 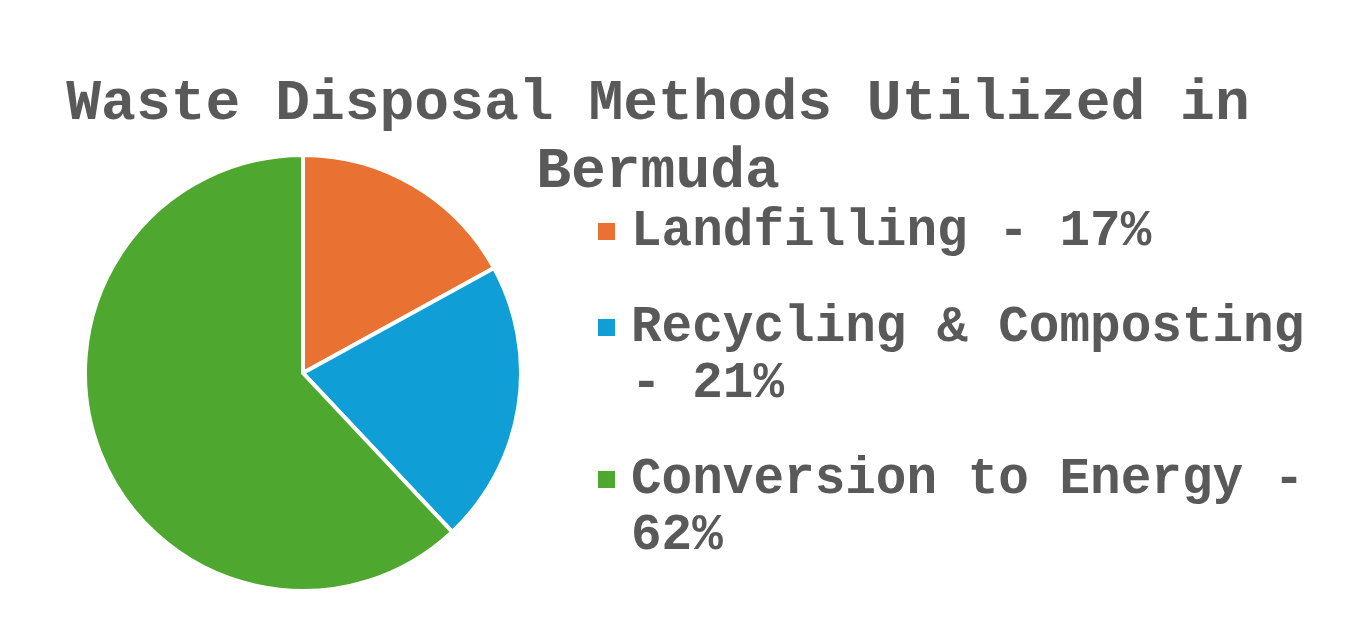 What do you see at coordinates (891, 231) in the screenshot?
I see `legend-label: Landfilling - 17%` at bounding box center [891, 231].